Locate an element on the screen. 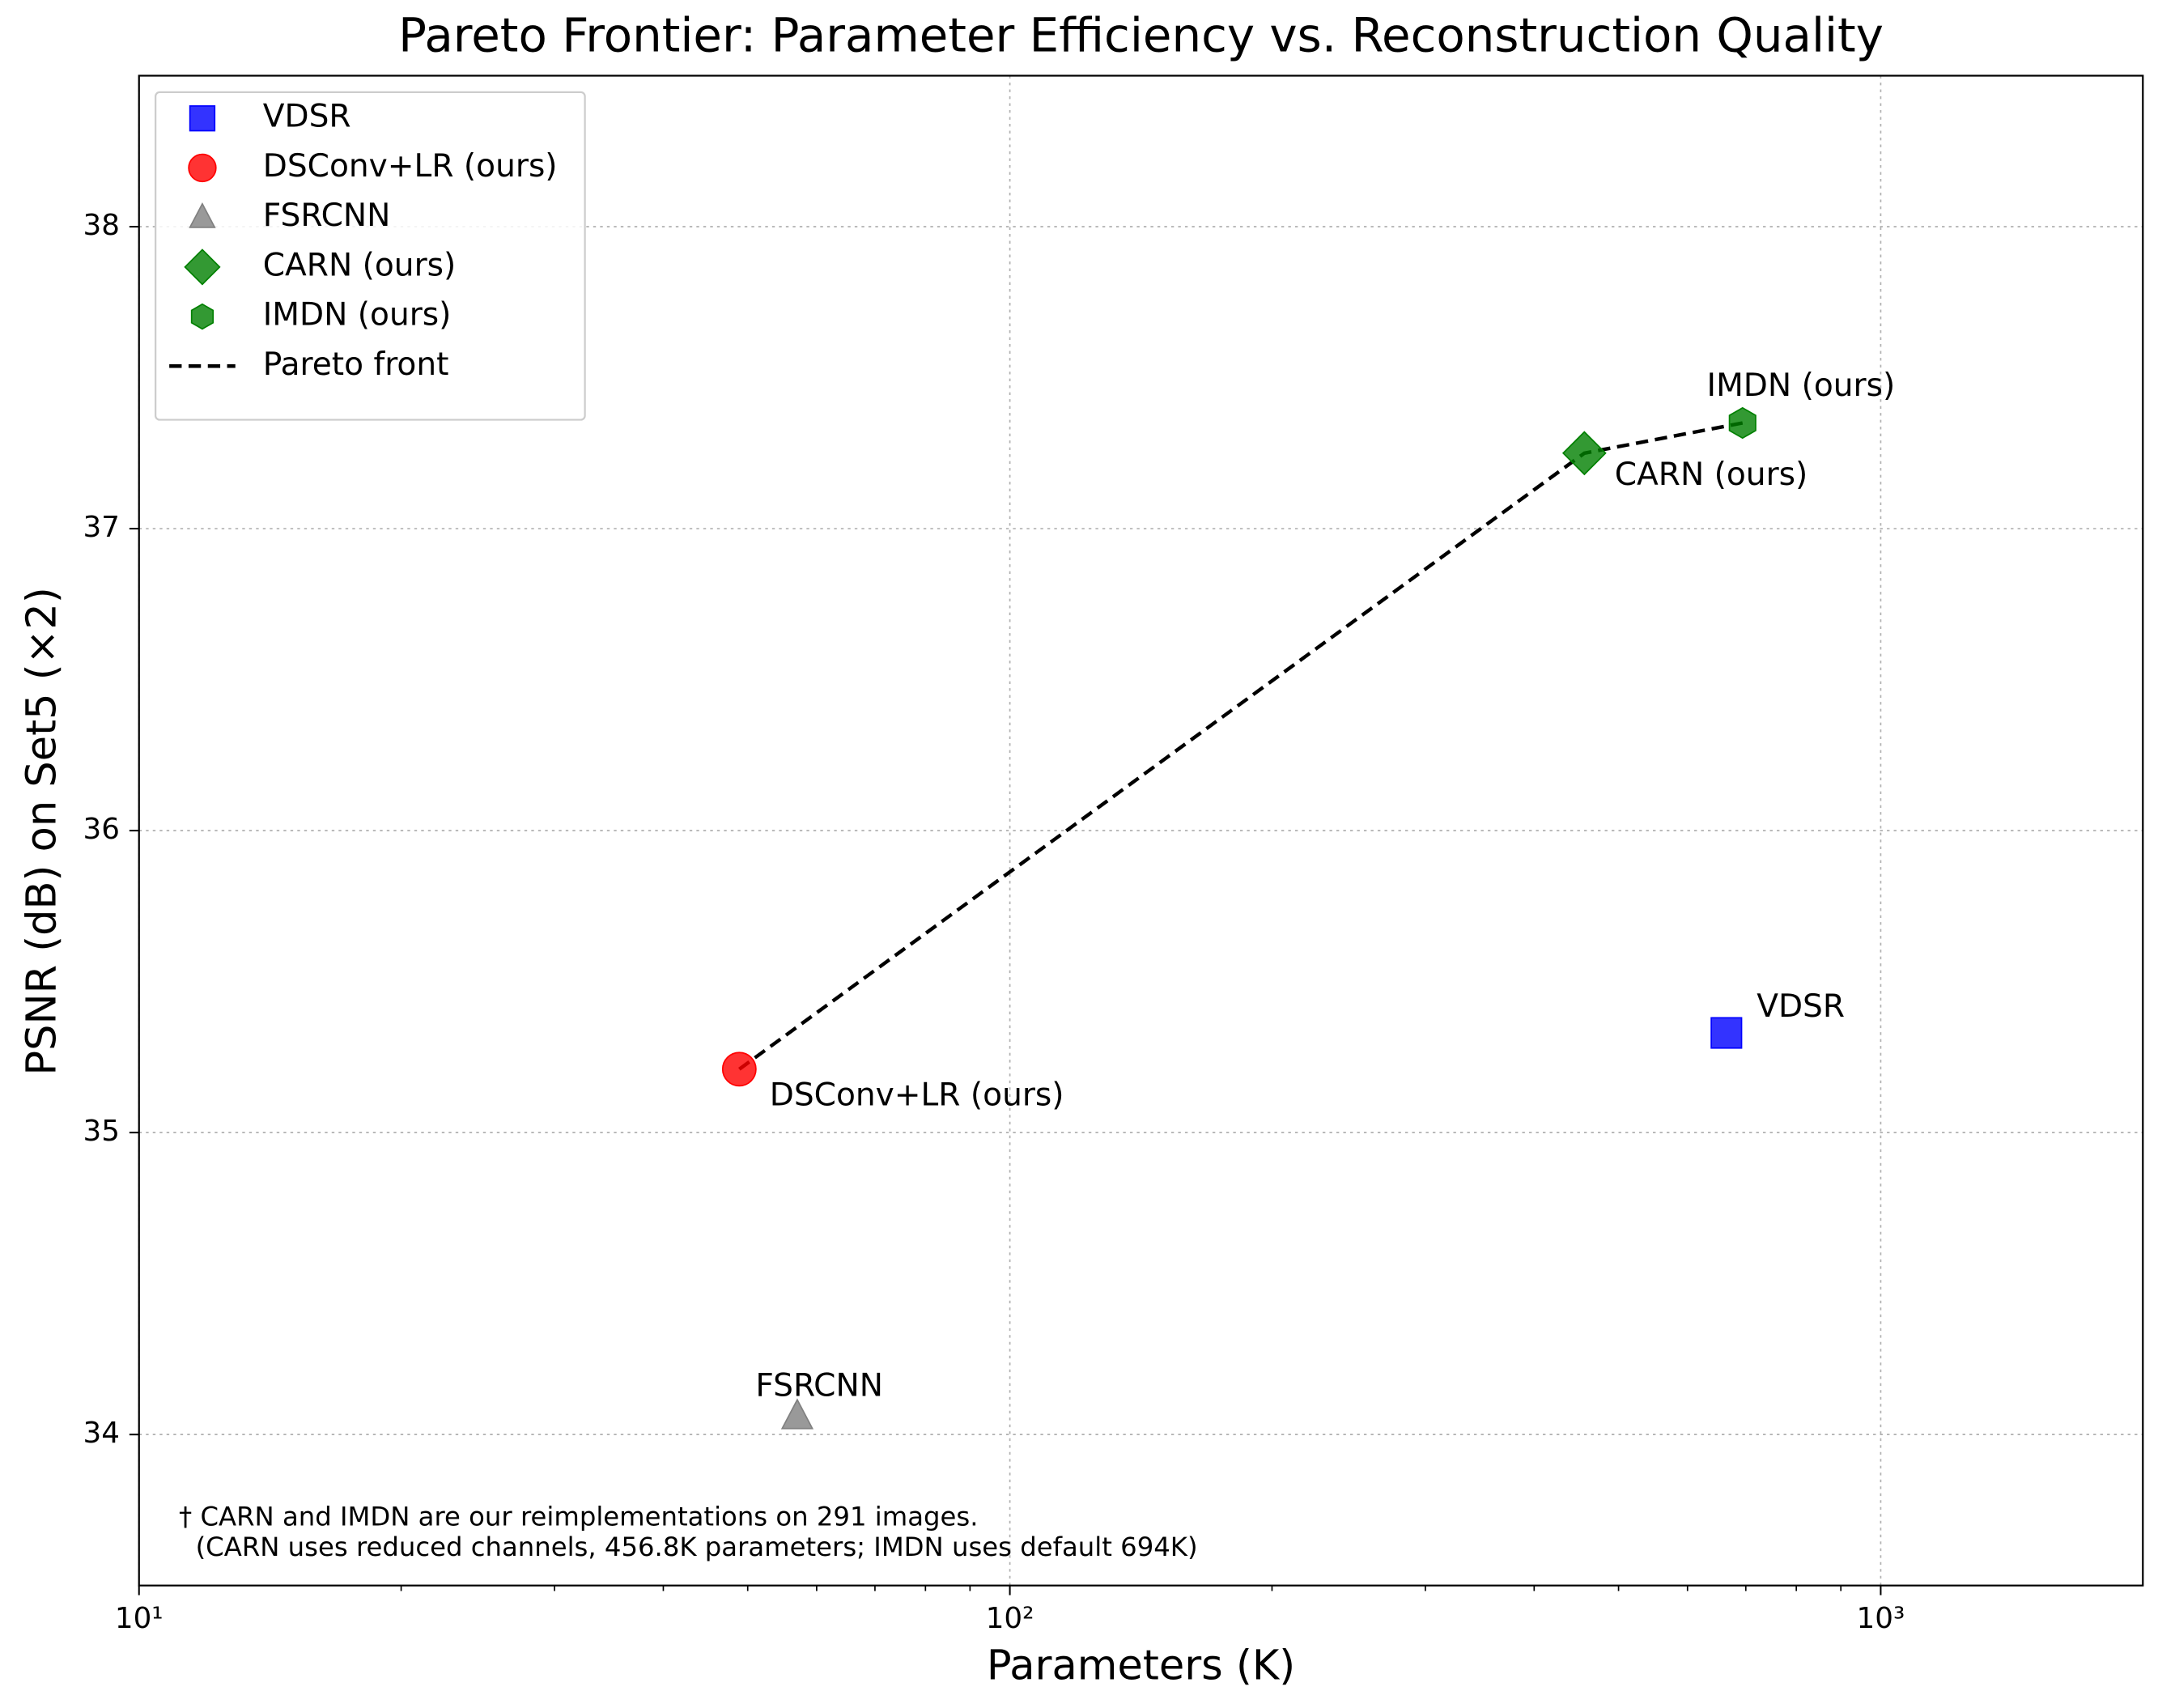 The height and width of the screenshot is (1708, 2158). legend-label: FSRCNN is located at coordinates (327, 216).